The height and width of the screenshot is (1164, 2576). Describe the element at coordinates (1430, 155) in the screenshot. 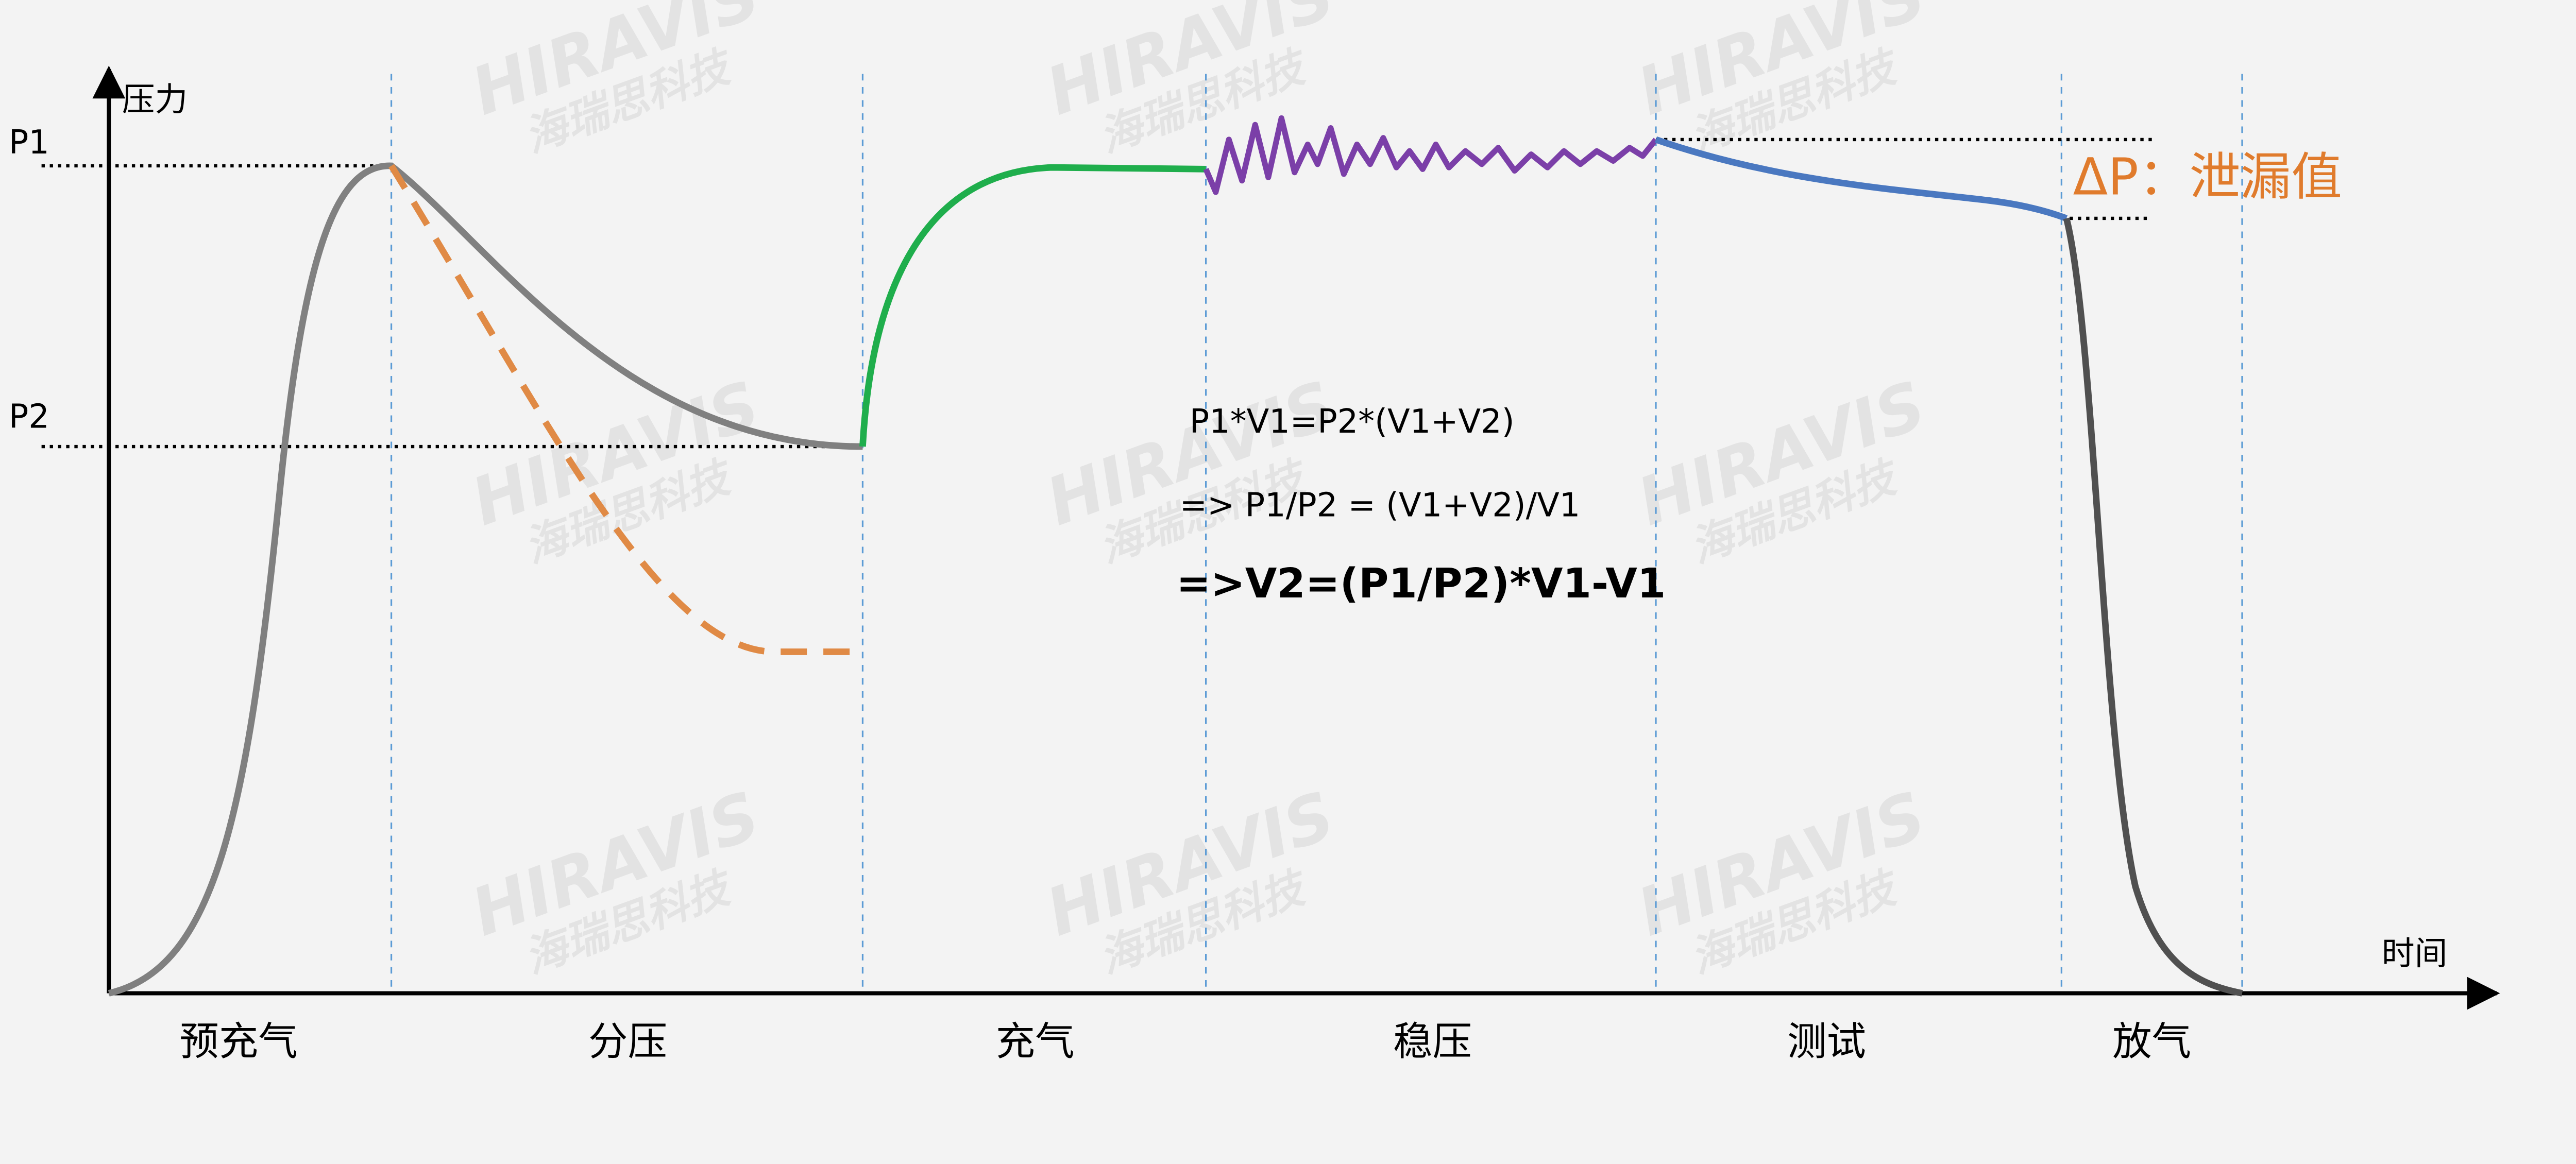

I see `stabilize-curve` at that location.